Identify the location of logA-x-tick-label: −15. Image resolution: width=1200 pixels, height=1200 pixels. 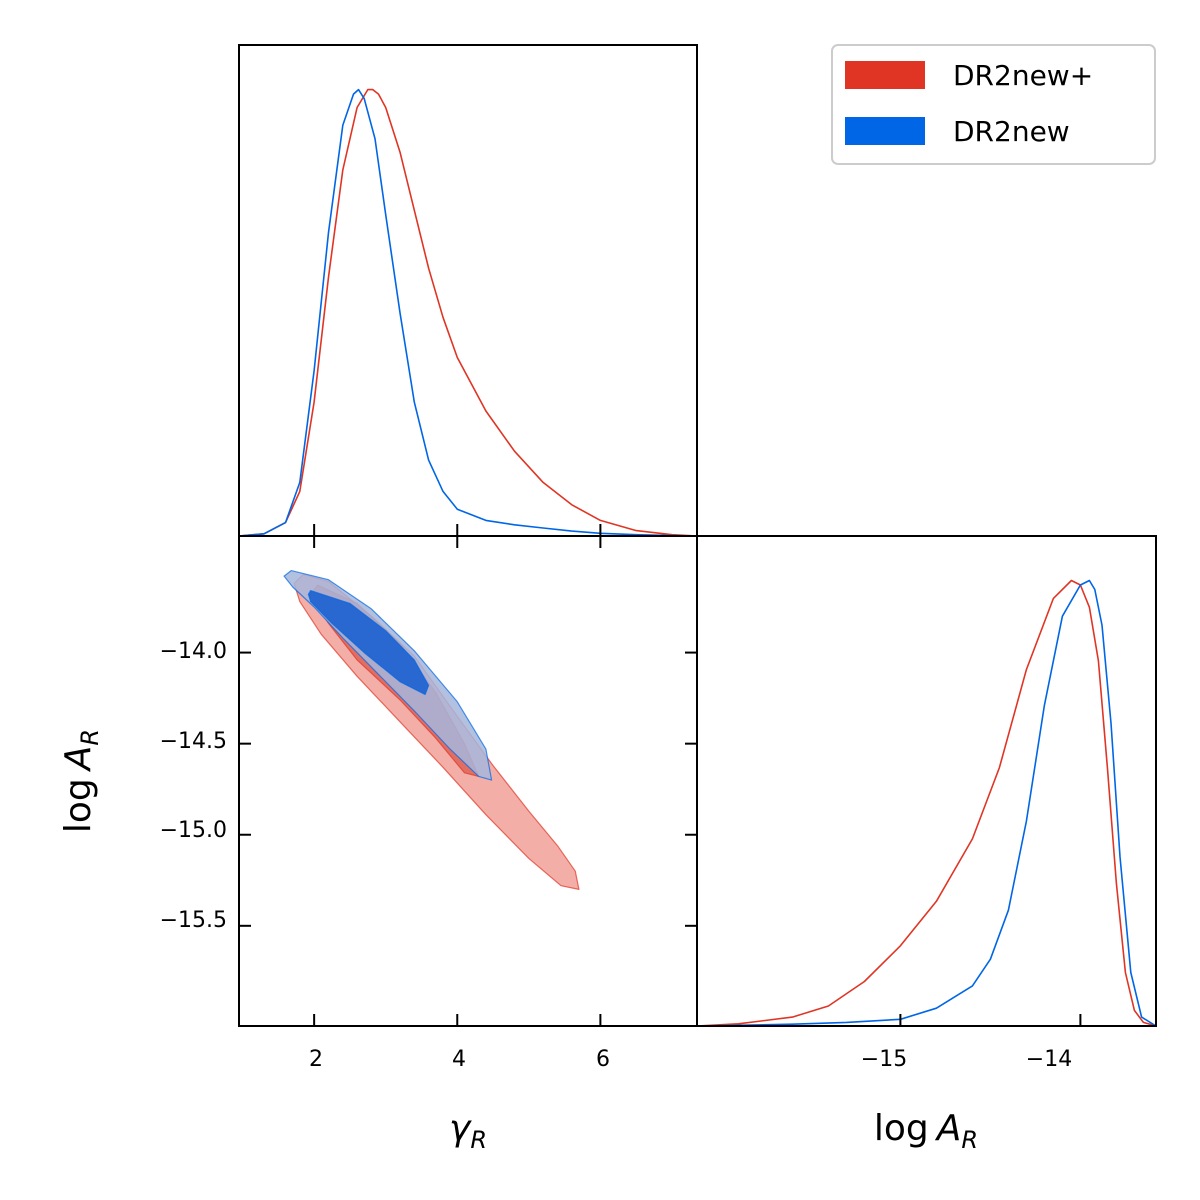
(884, 1059).